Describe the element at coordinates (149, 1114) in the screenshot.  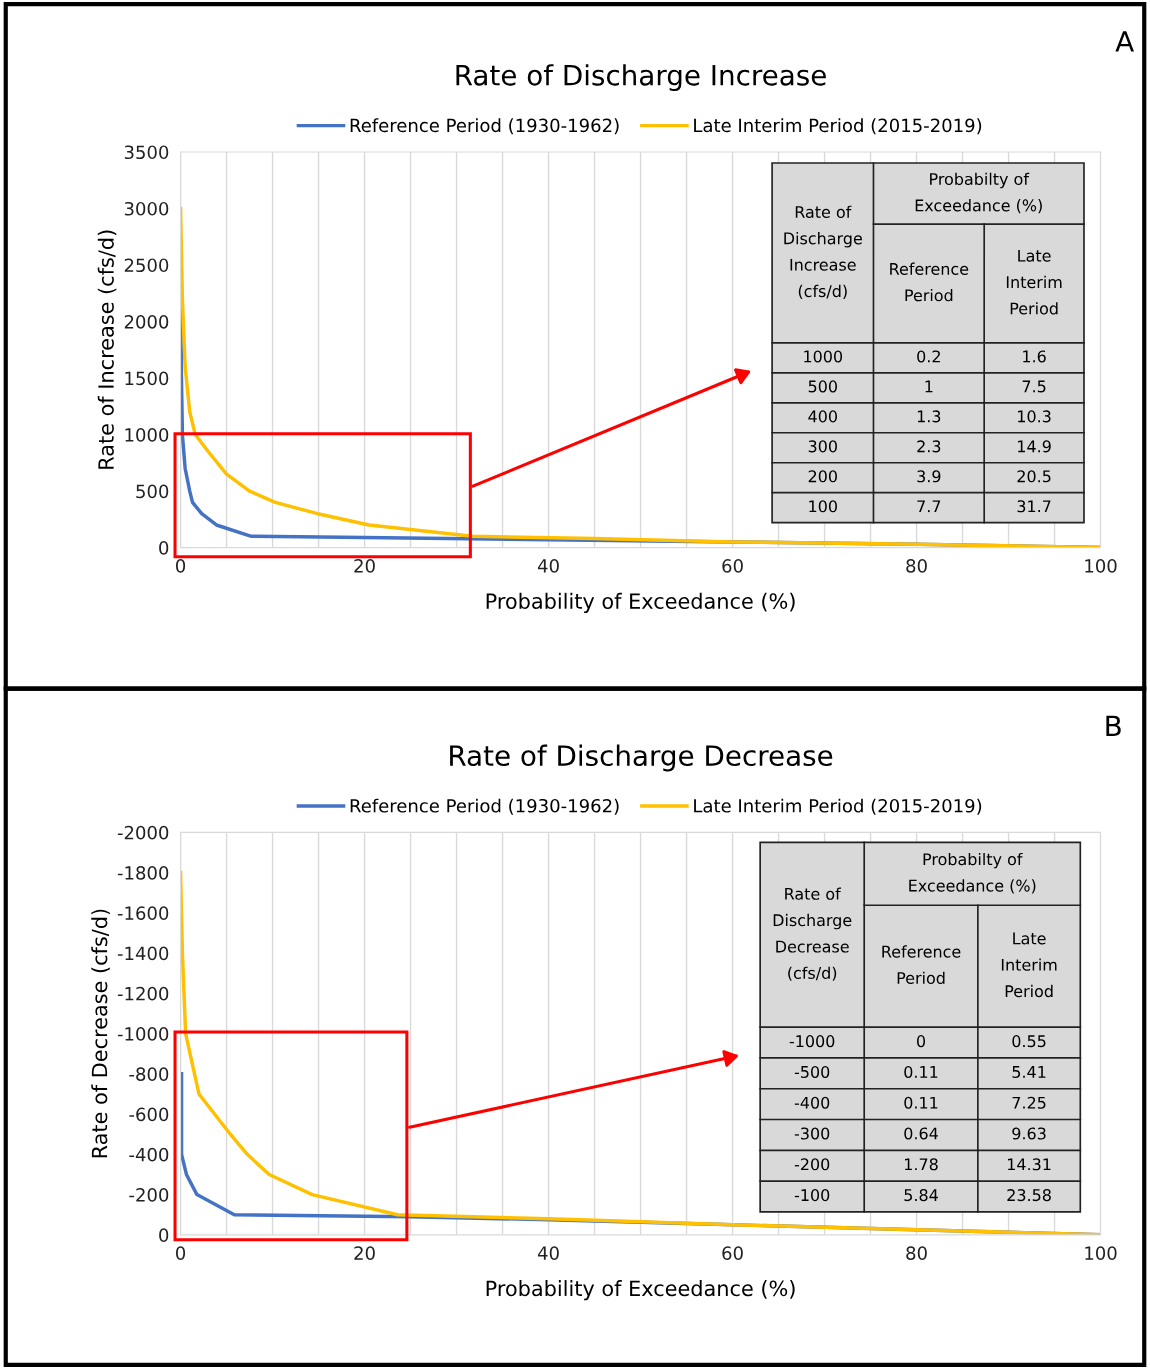
I see `y-tick-label: -600` at that location.